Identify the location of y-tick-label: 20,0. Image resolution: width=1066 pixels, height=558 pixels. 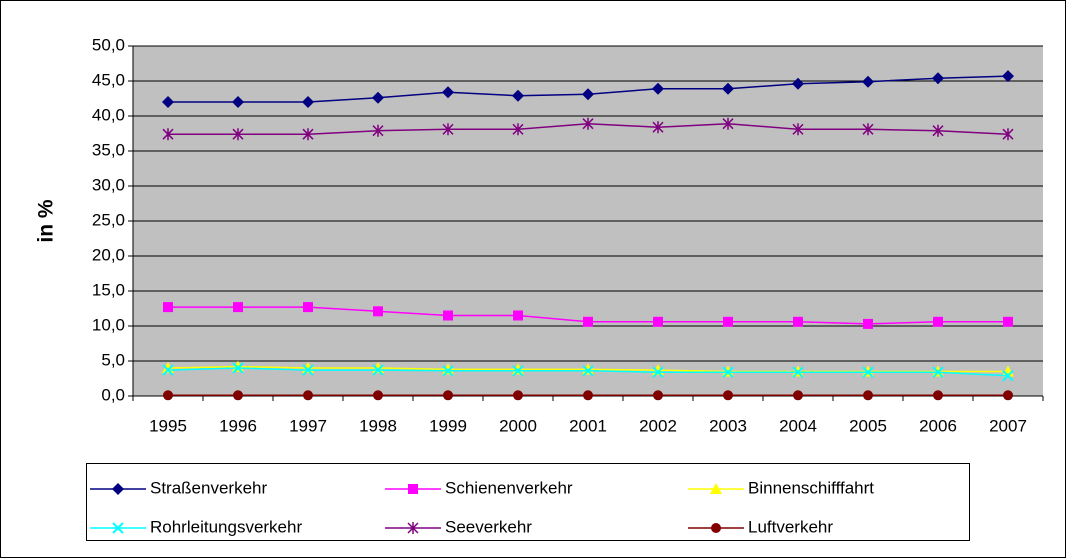
(108, 254).